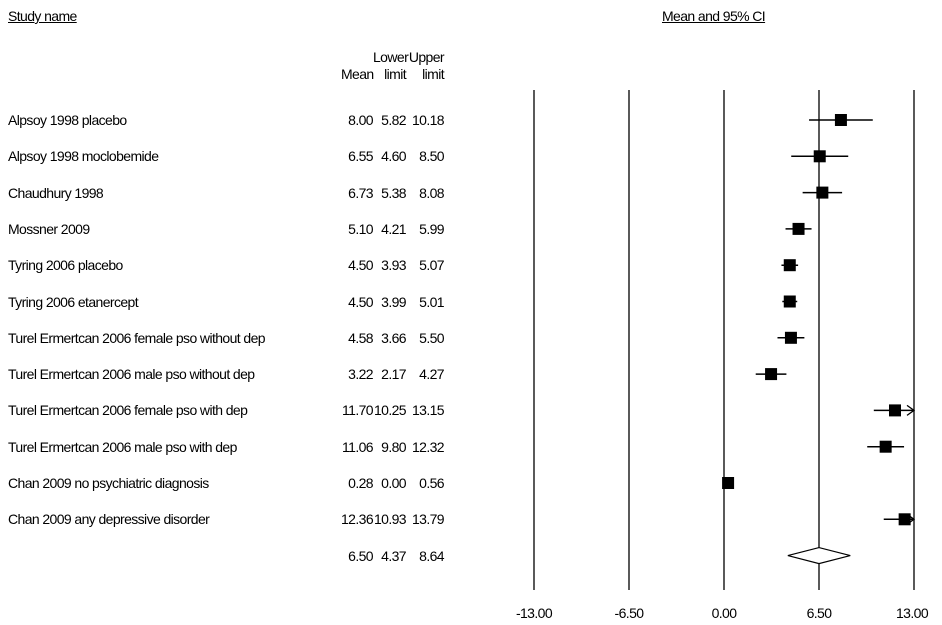 This screenshot has width=942, height=625. Describe the element at coordinates (431, 301) in the screenshot. I see `study-upper: 5.01` at that location.